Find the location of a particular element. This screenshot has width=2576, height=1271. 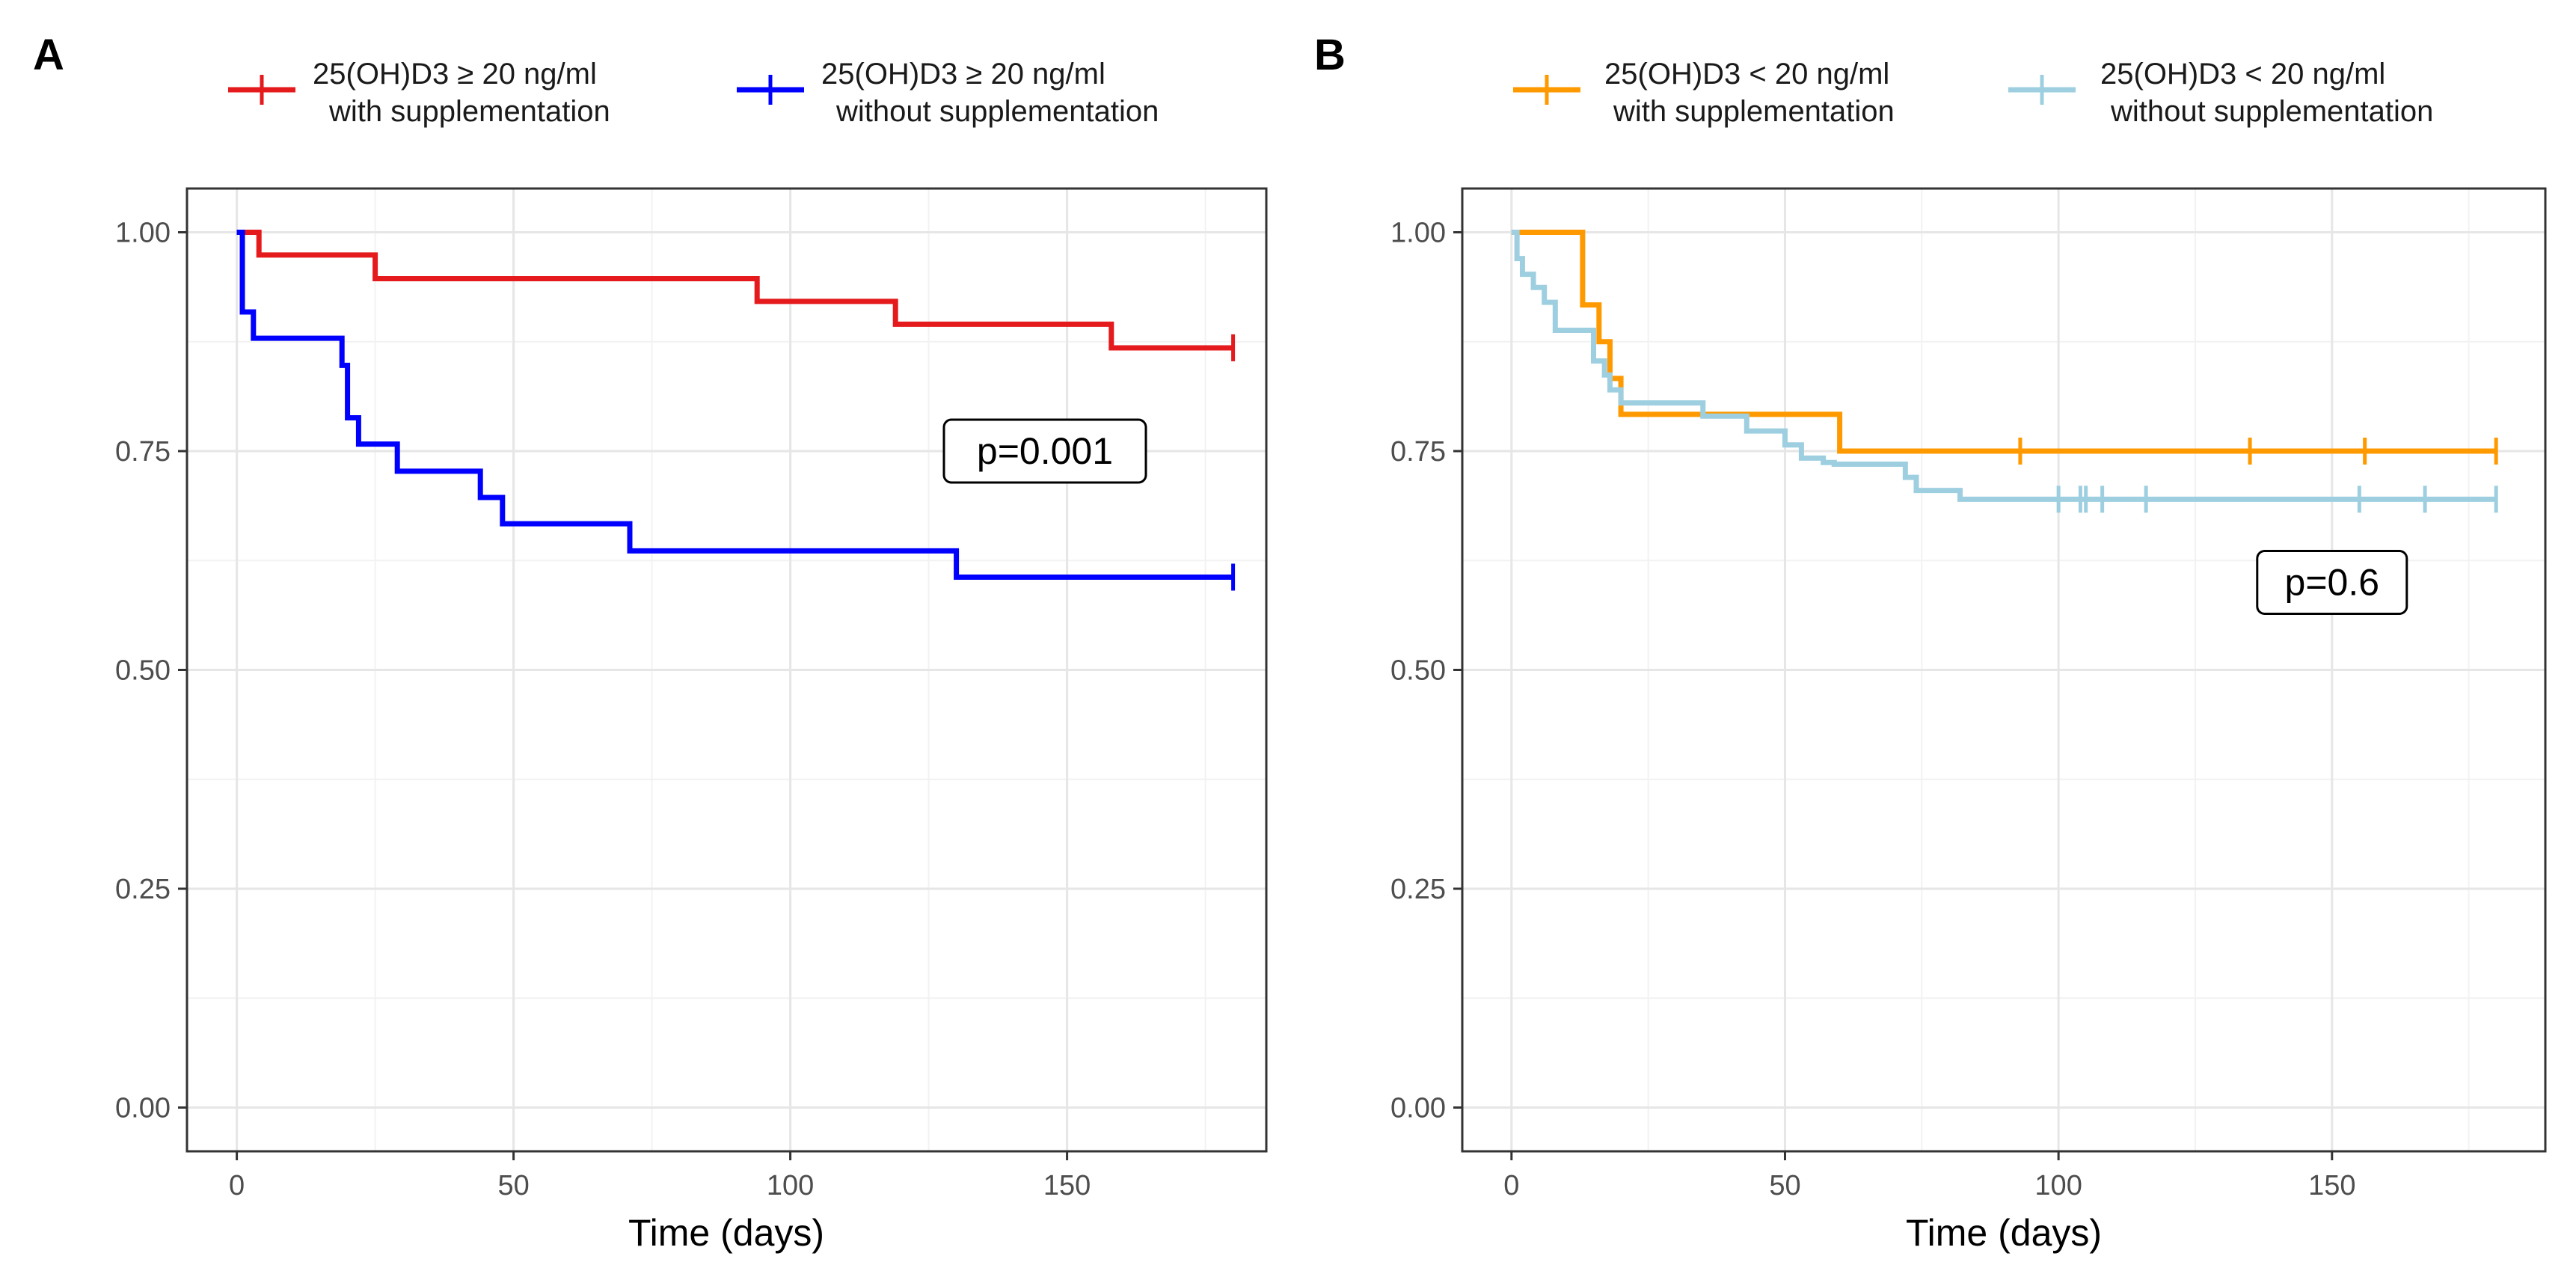

p-value-box: p=0.6 is located at coordinates (2332, 582).